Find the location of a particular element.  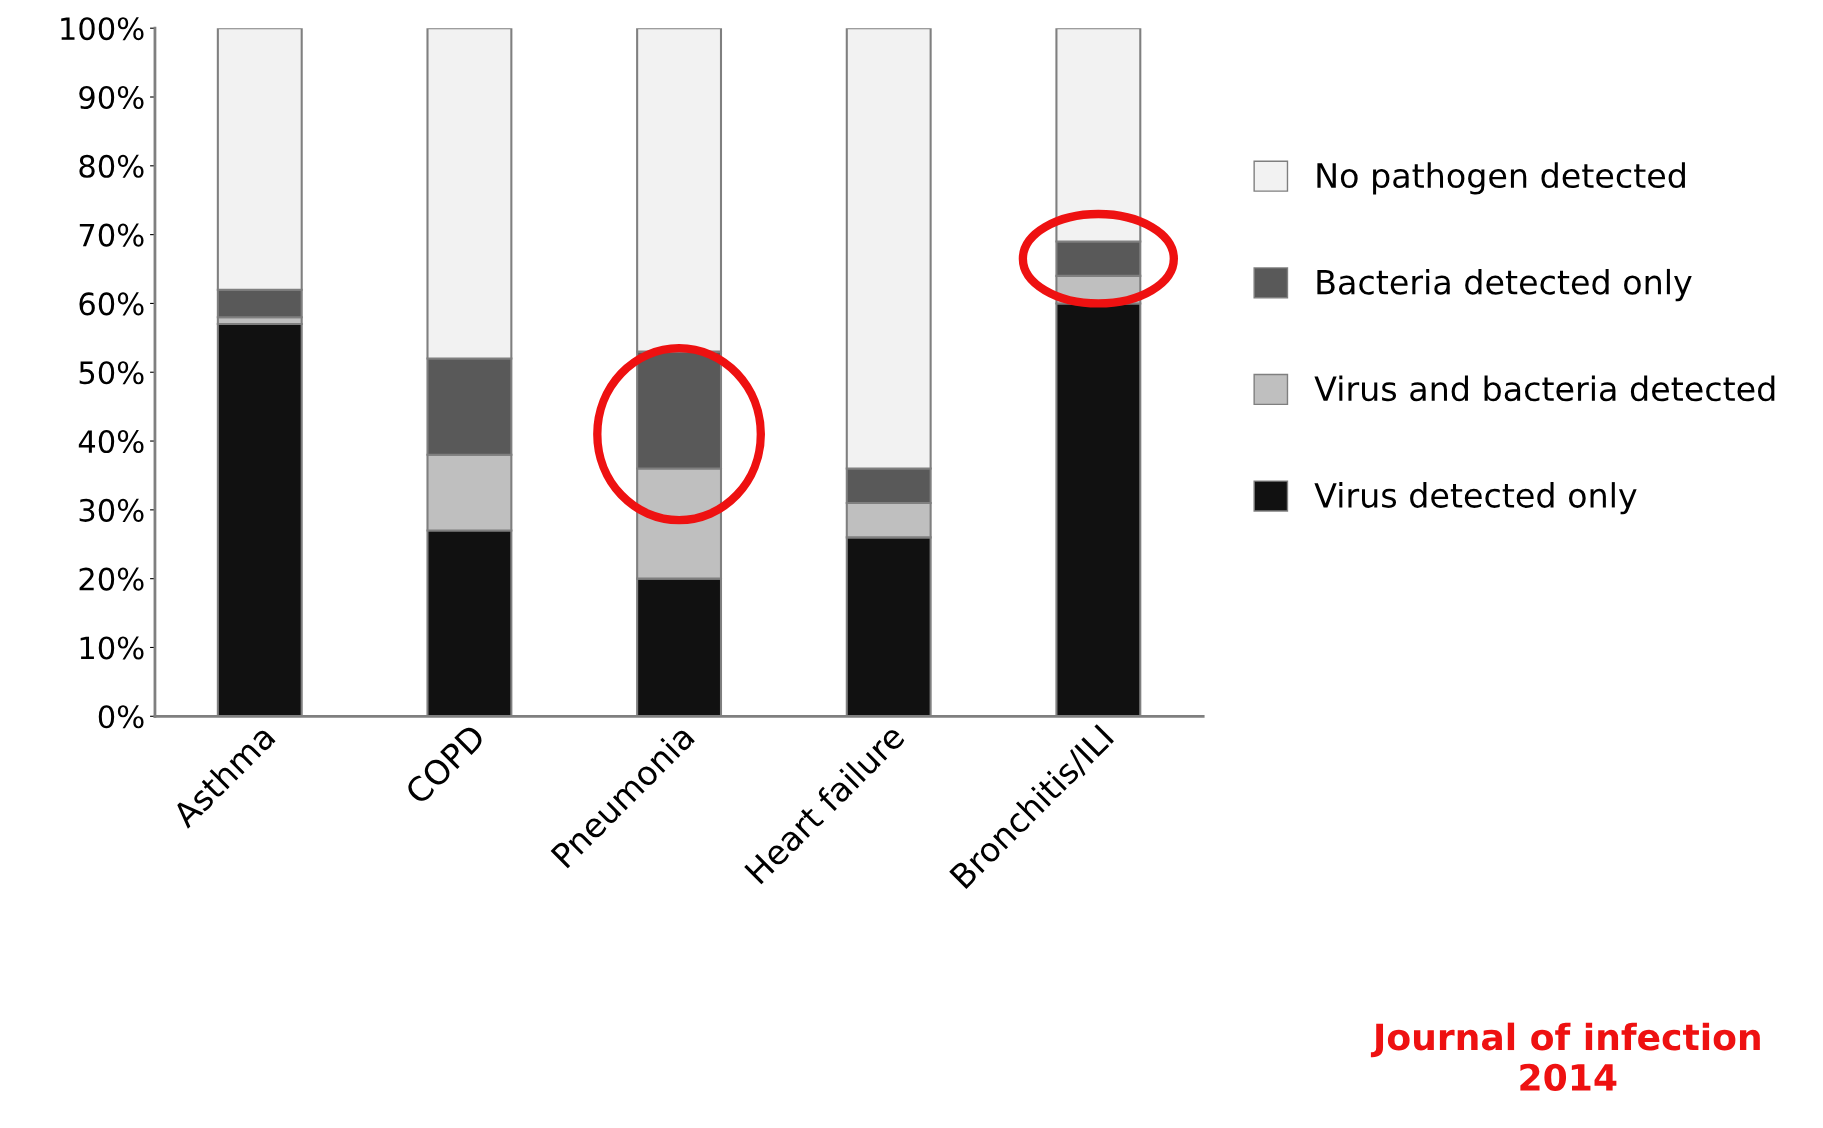

legend-label: Virus detected only is located at coordinates (1475, 498).